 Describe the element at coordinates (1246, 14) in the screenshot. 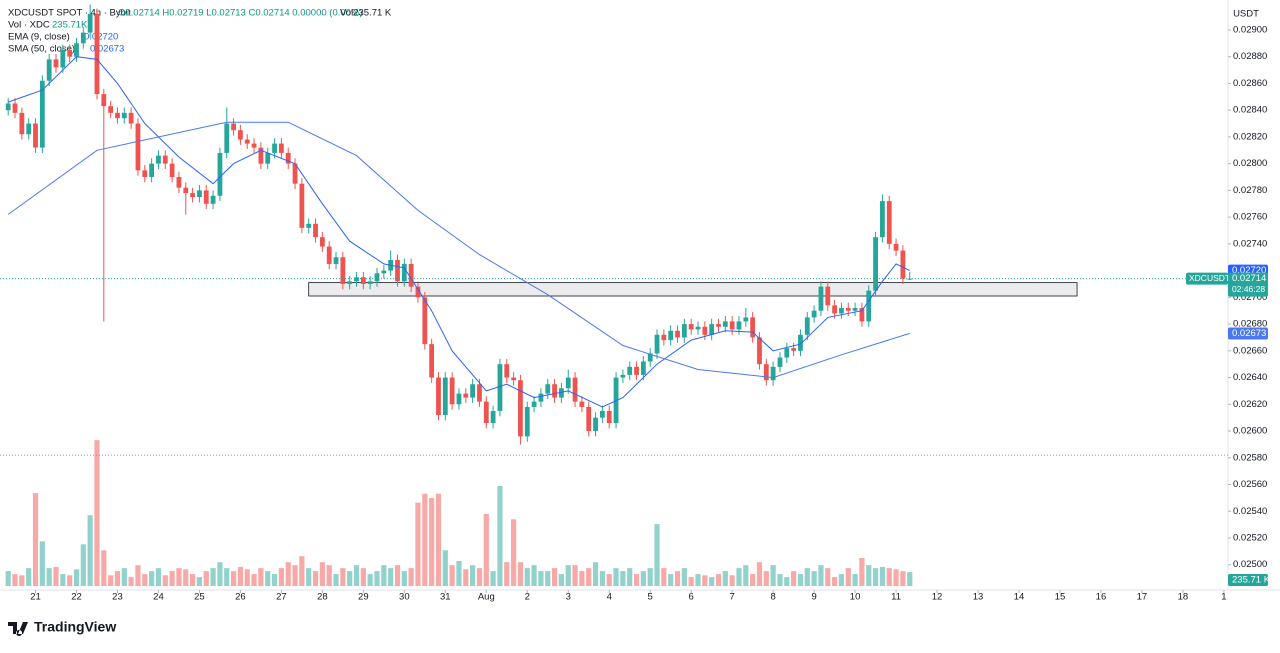

I see `currency-label: USDT` at that location.